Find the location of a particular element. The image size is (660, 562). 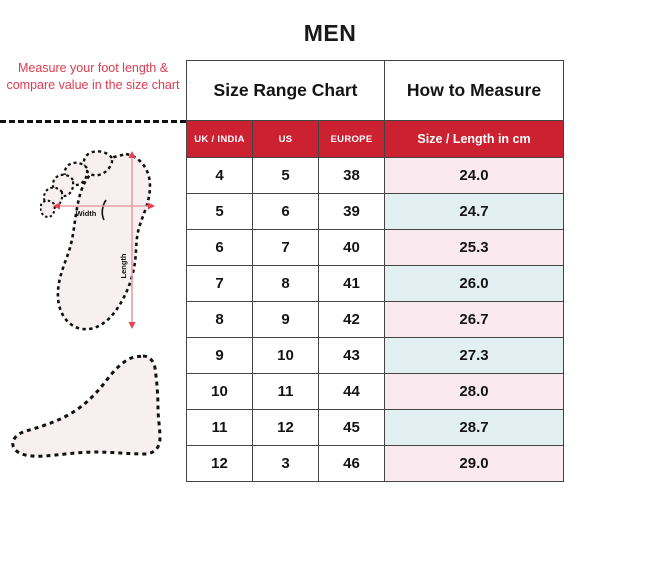

cell-length: 26.0 is located at coordinates (474, 283).